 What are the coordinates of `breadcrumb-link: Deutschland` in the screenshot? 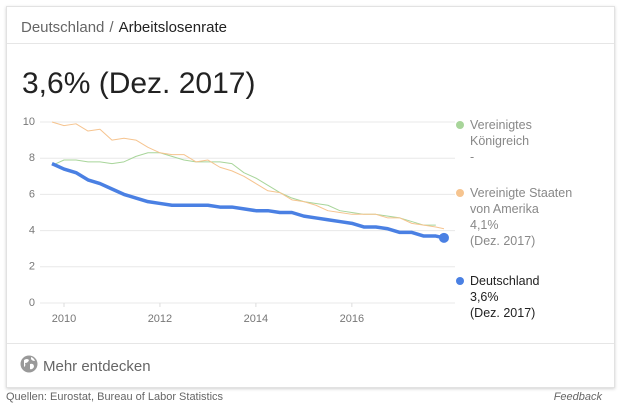 It's located at (63, 27).